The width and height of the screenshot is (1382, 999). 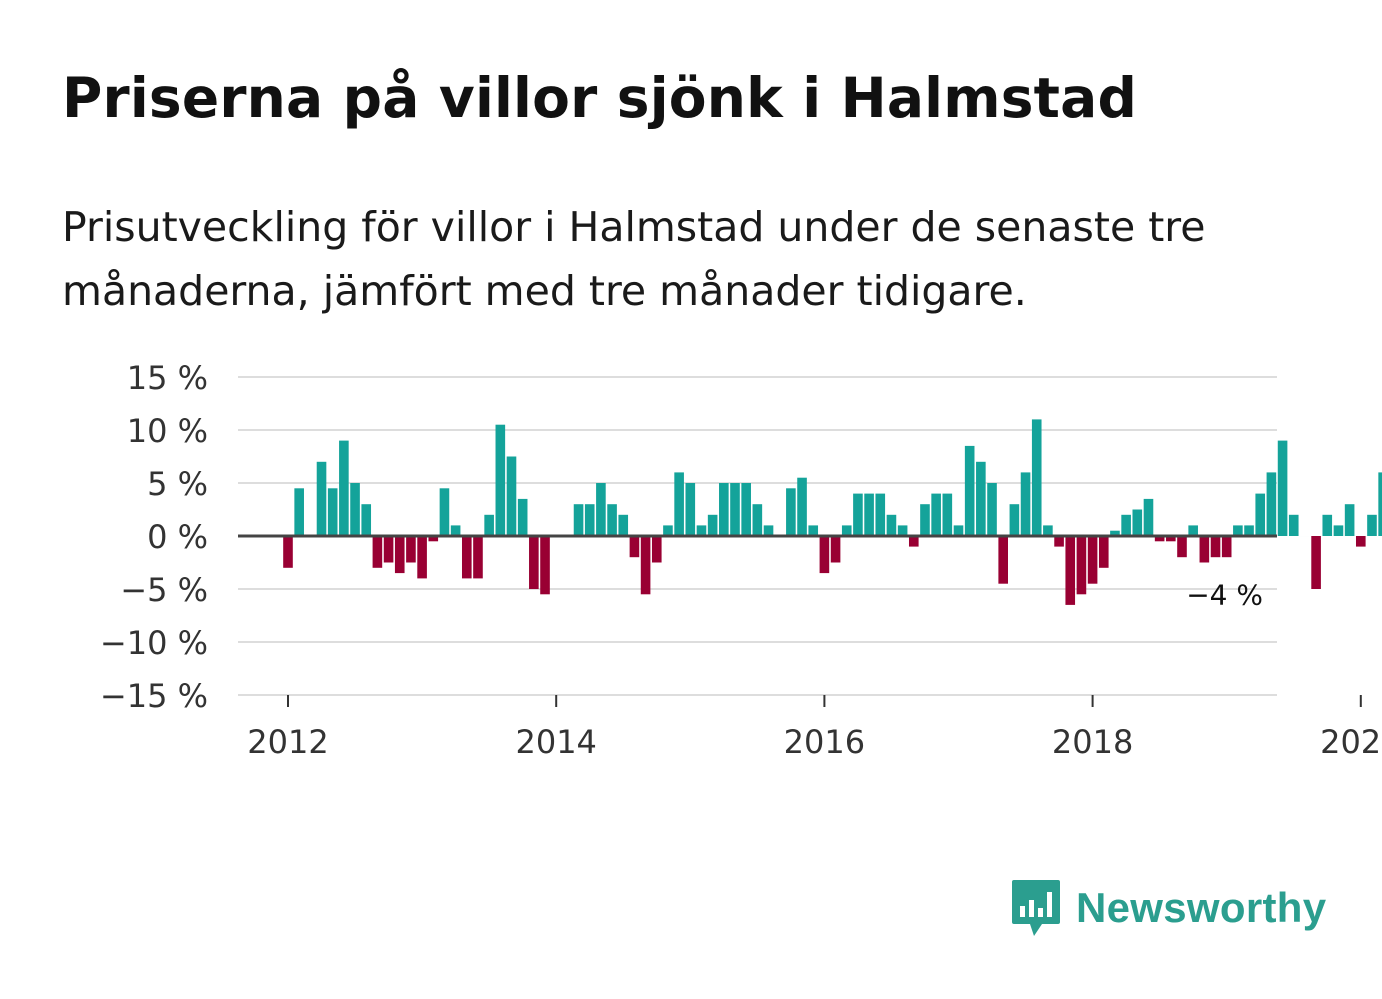 What do you see at coordinates (167, 431) in the screenshot?
I see `y-tick-label: 10 %` at bounding box center [167, 431].